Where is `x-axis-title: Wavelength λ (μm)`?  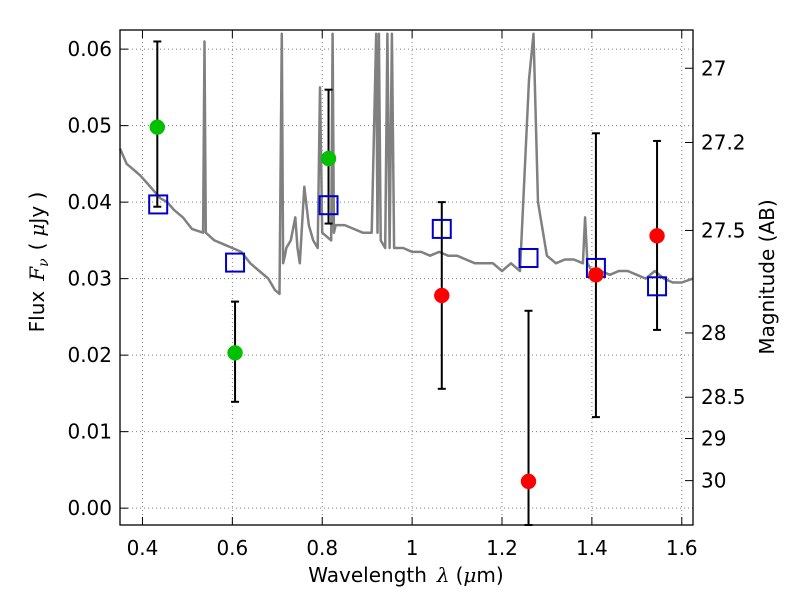 x-axis-title: Wavelength λ (μm) is located at coordinates (405, 575).